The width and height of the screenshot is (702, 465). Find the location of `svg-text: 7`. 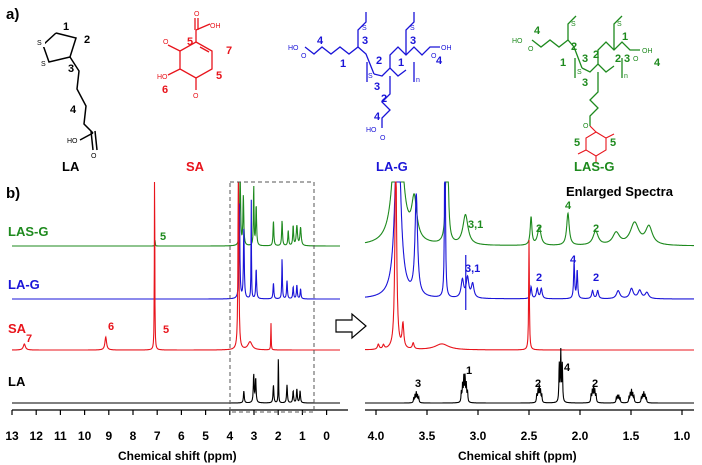

svg-text: 7 is located at coordinates (229, 51).